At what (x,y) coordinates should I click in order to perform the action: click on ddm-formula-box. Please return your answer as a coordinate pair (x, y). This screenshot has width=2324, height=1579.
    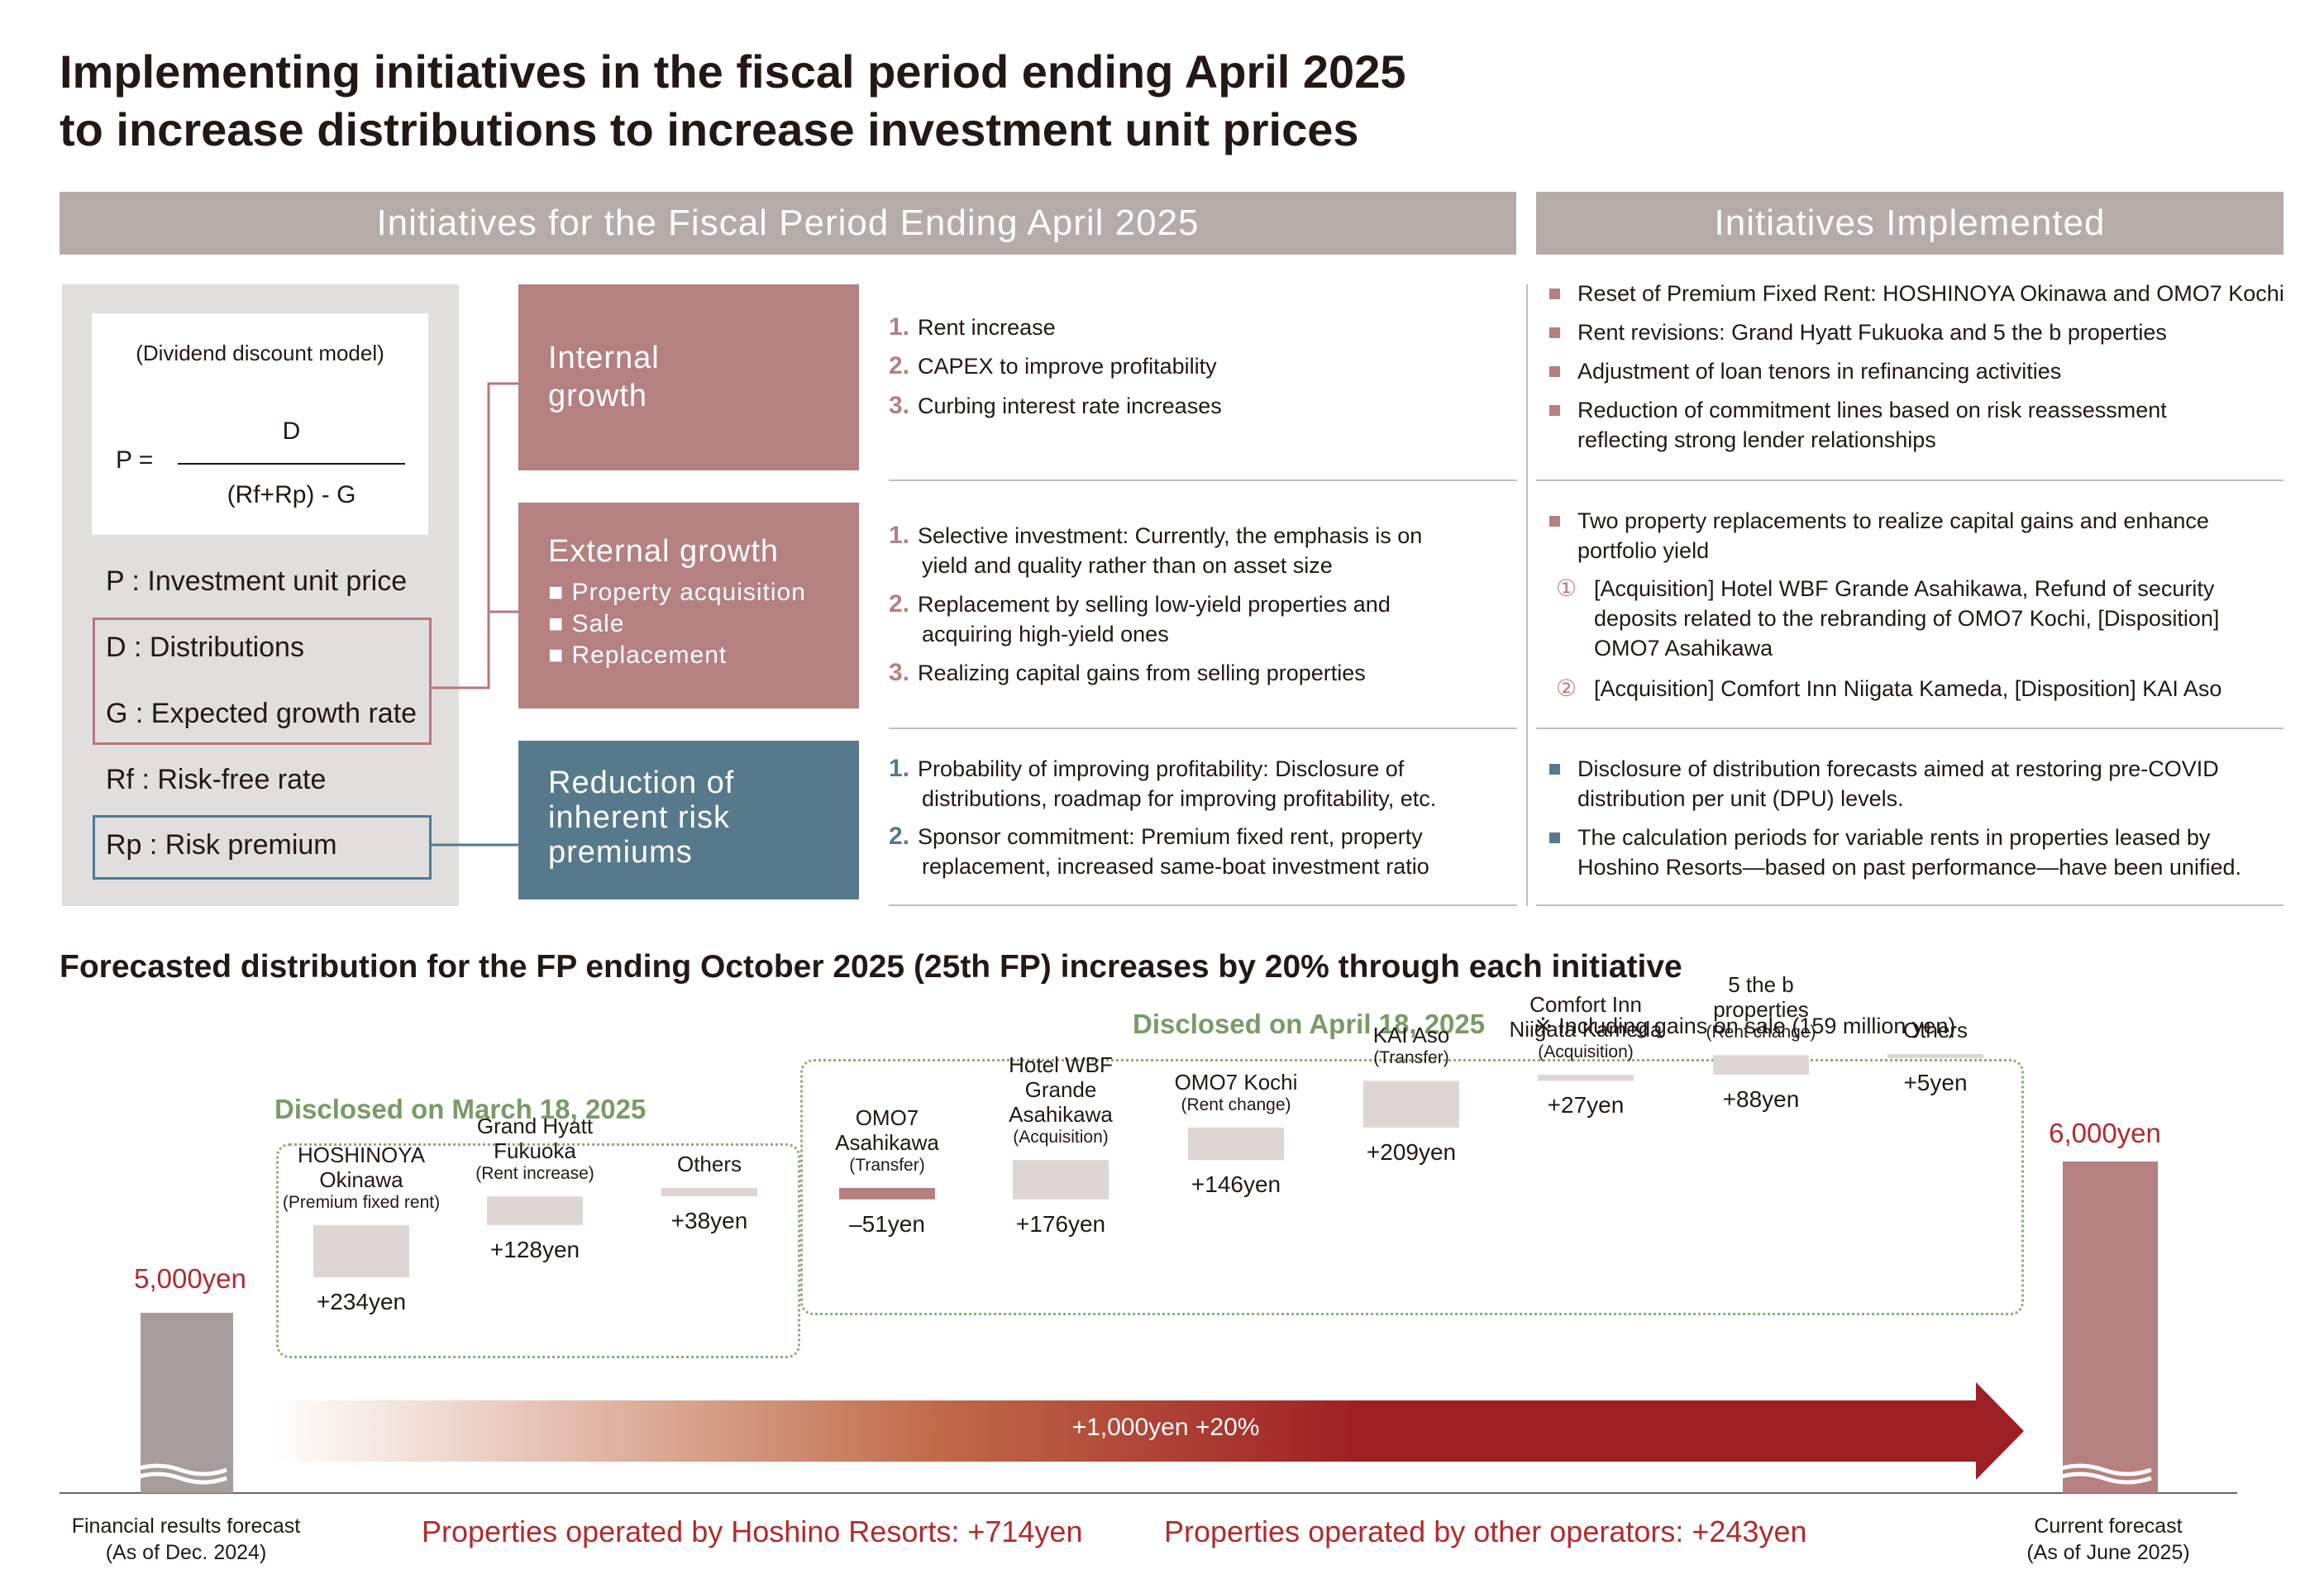
    Looking at the image, I should click on (260, 424).